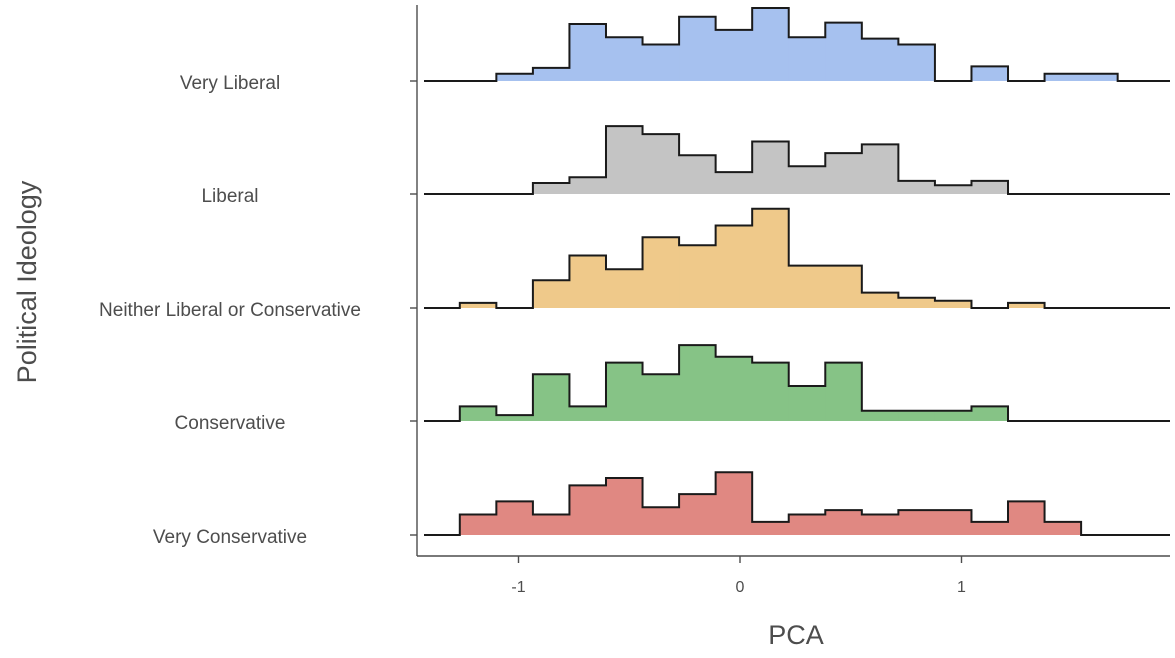 This screenshot has height=658, width=1175. Describe the element at coordinates (518, 587) in the screenshot. I see `x-tick-label: -1` at that location.